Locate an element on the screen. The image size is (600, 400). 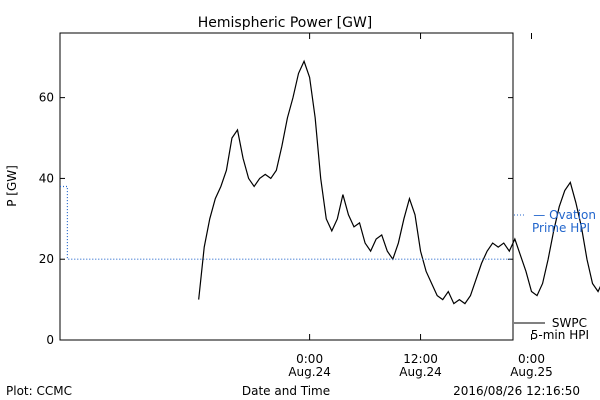
footer-timestamp: 2016/08/26 12:16:50 is located at coordinates (516, 391).